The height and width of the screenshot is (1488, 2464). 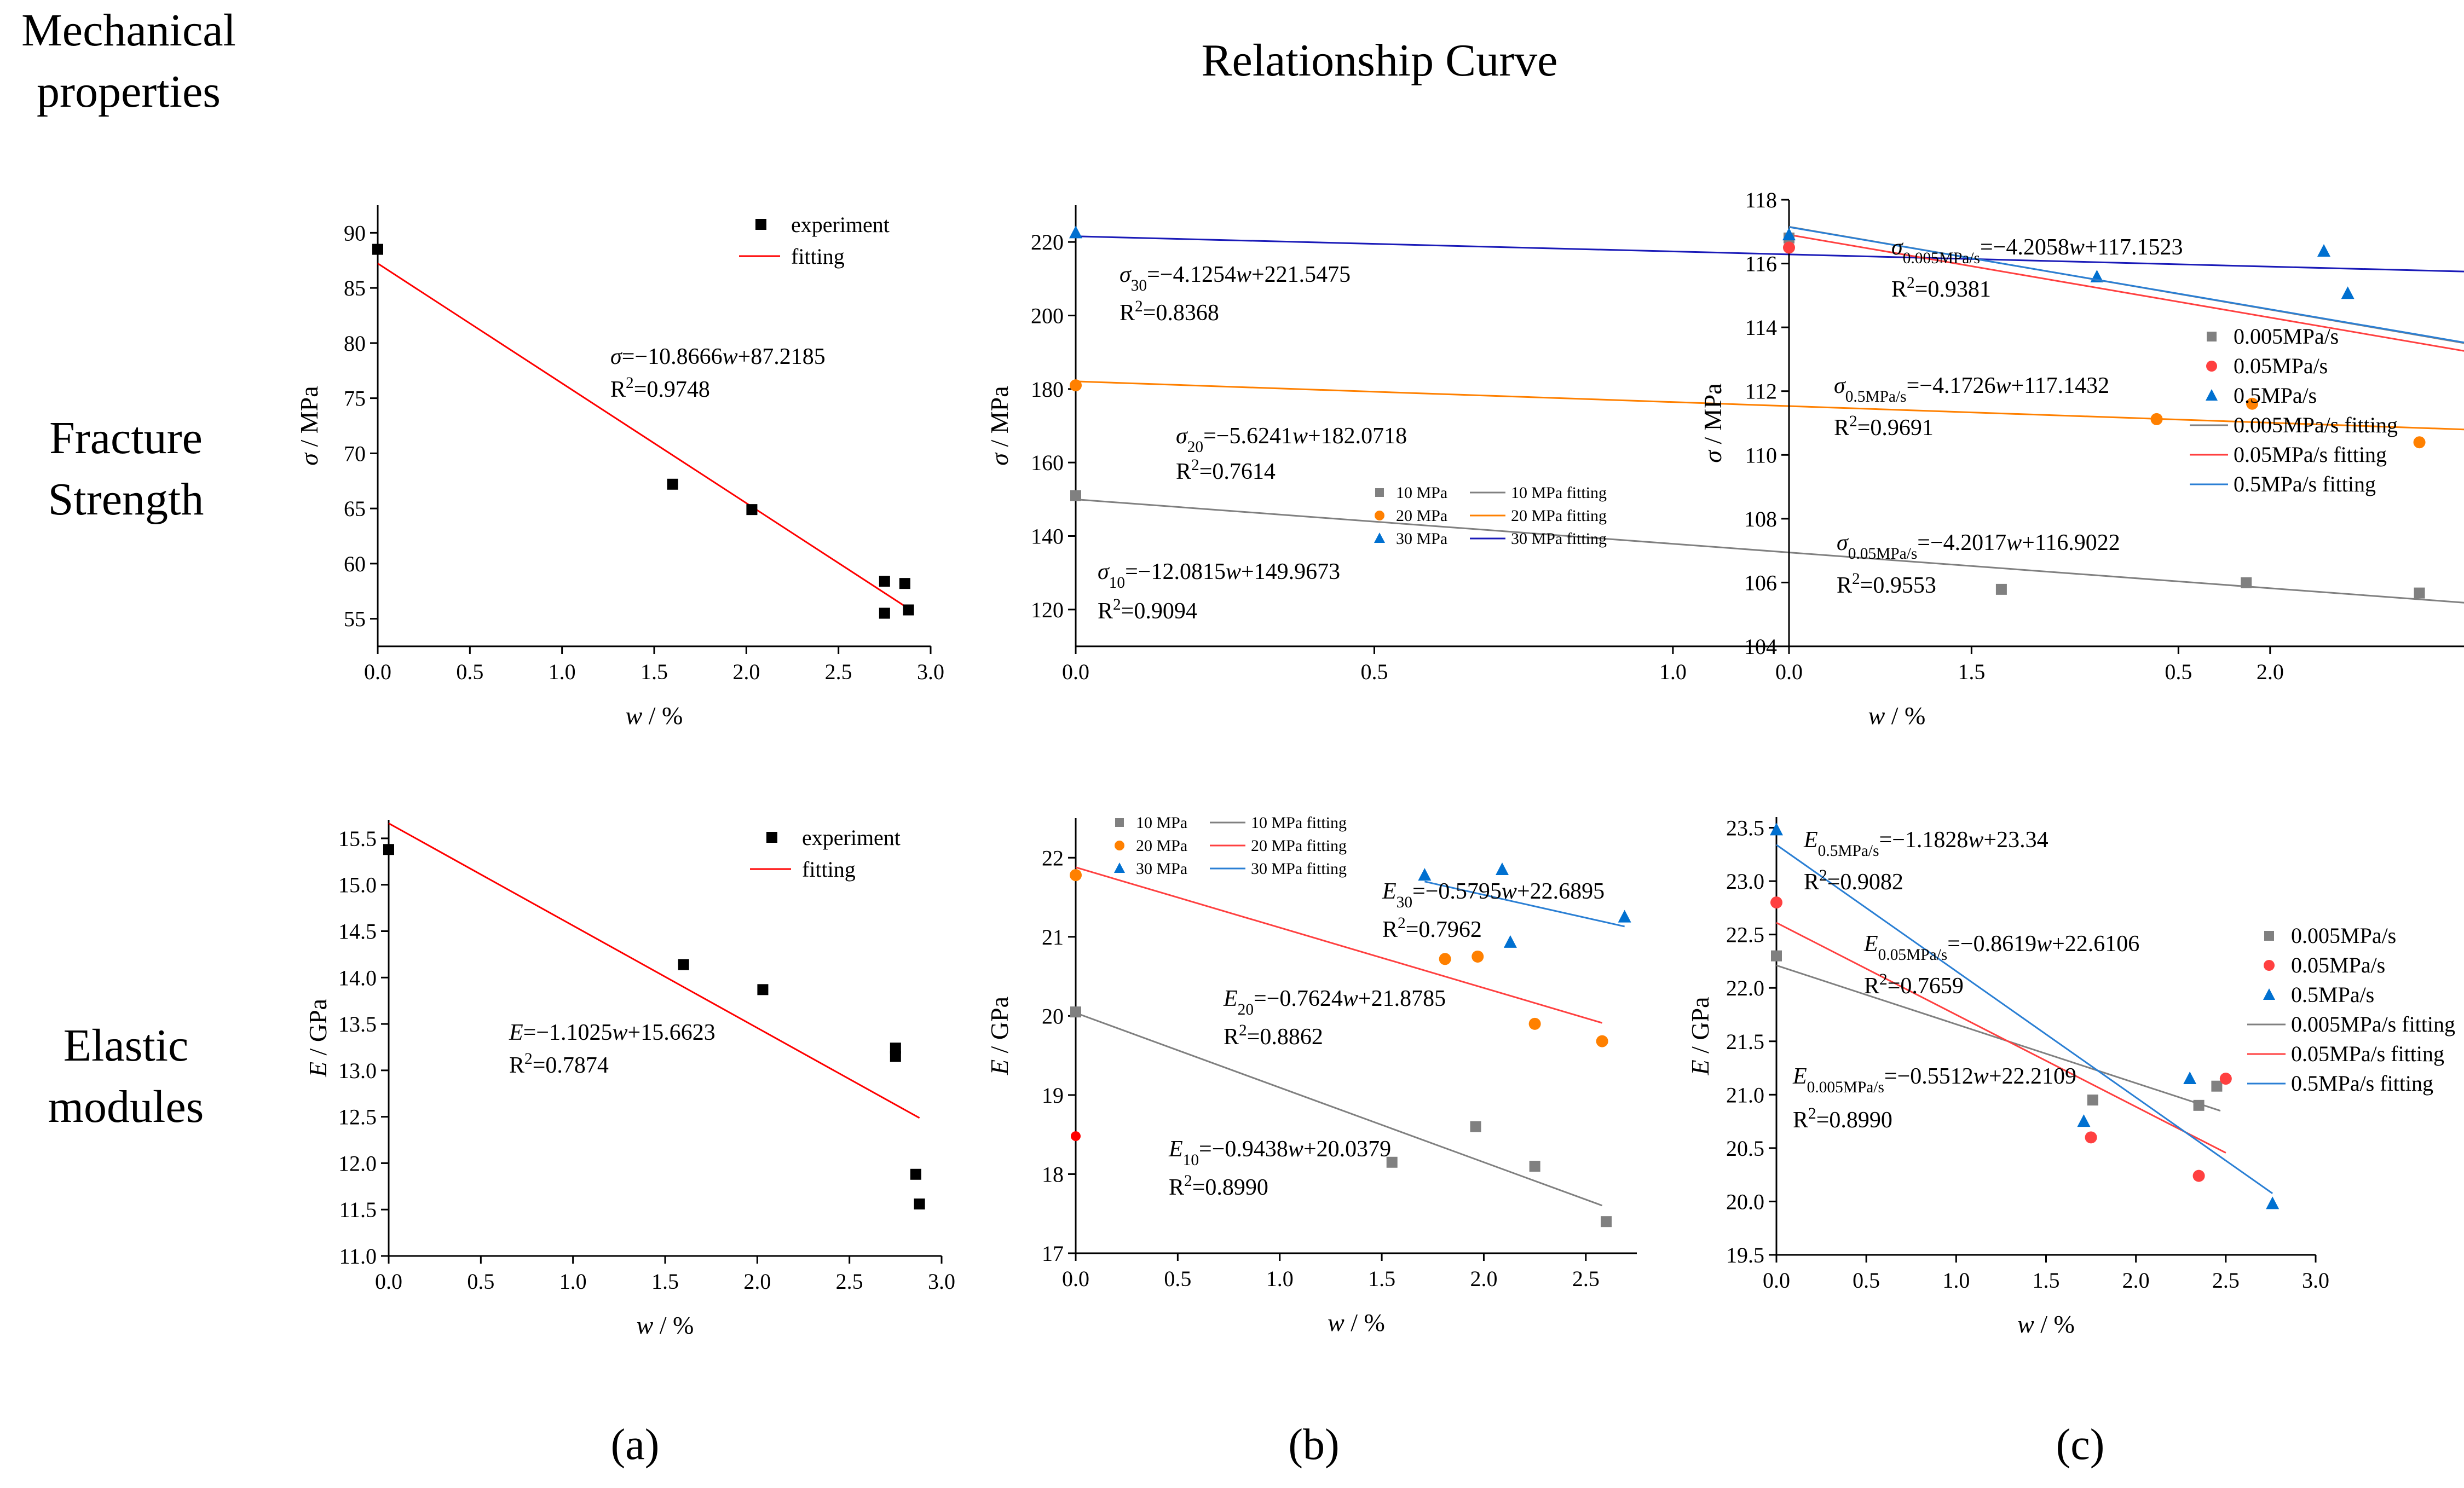 I want to click on legend-label: 0.005MPa/s fitting, so click(x=2373, y=1024).